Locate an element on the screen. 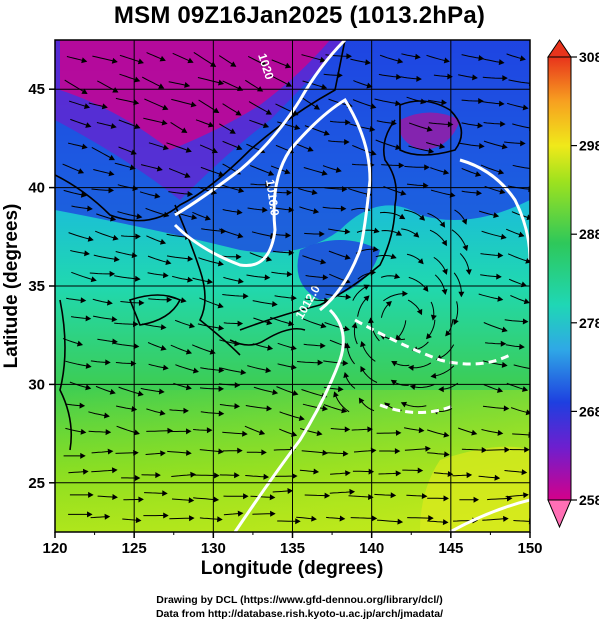 The width and height of the screenshot is (599, 625). colorbar-bottom-arrow is located at coordinates (559, 514).